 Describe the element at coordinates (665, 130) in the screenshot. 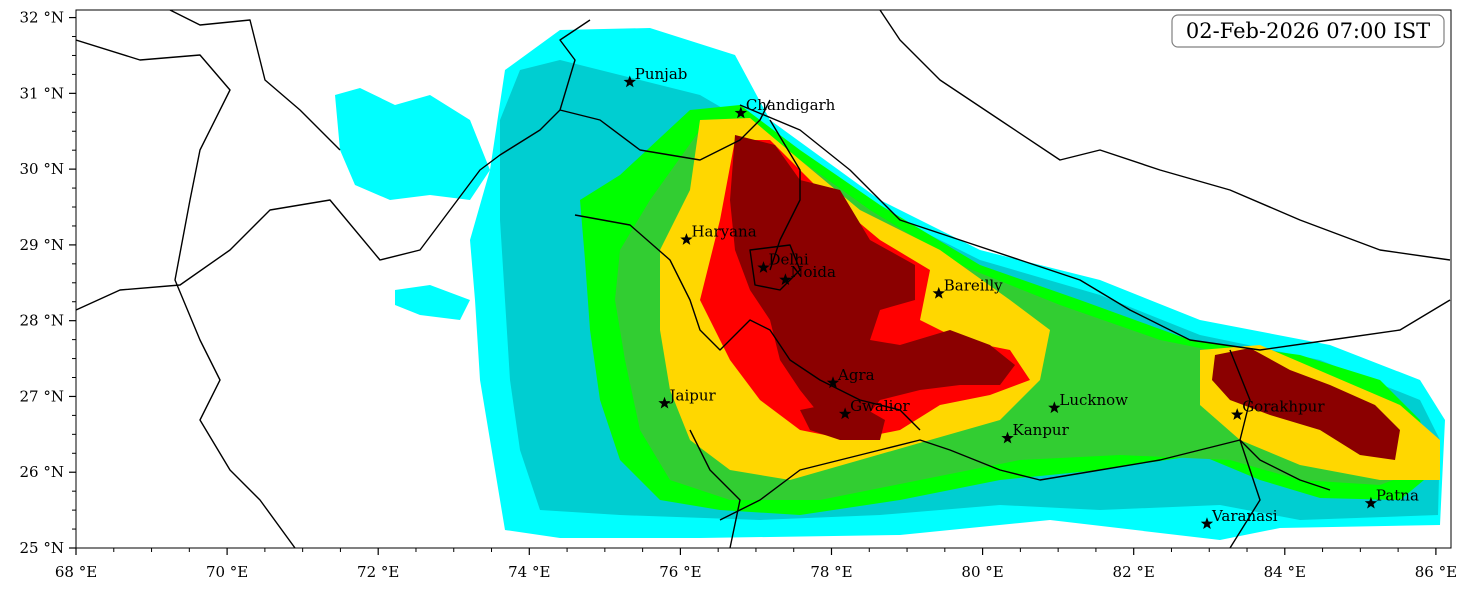

I see `border-haryana-punjab` at that location.